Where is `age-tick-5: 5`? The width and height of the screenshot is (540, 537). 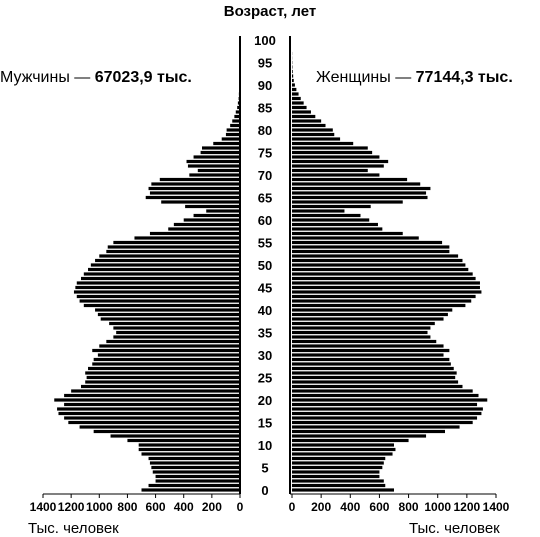 age-tick-5: 5 is located at coordinates (264, 468).